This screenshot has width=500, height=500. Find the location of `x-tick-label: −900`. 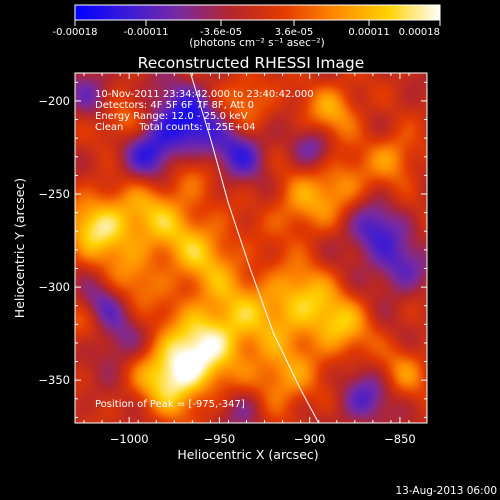

x-tick-label: −900 is located at coordinates (310, 439).